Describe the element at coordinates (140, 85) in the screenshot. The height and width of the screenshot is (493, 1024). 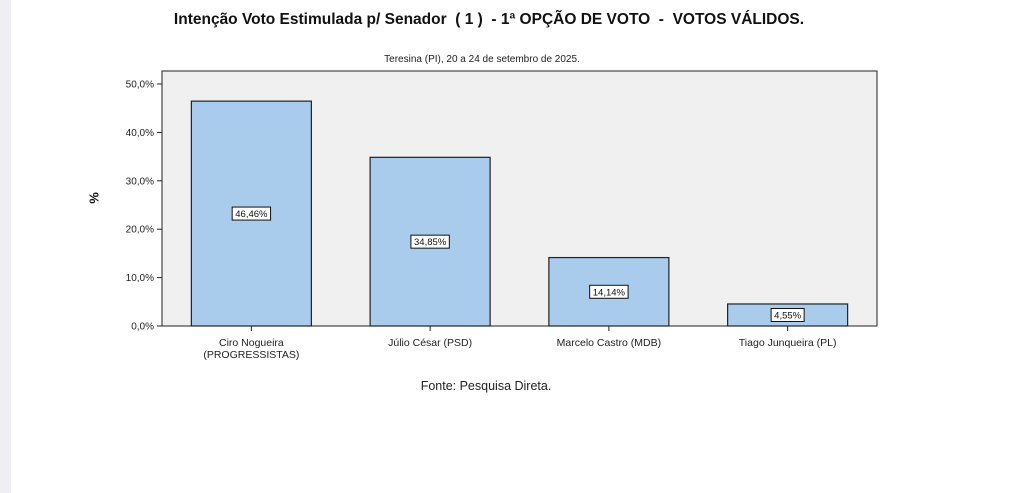
I see `y-tick-label: 50,0%` at that location.